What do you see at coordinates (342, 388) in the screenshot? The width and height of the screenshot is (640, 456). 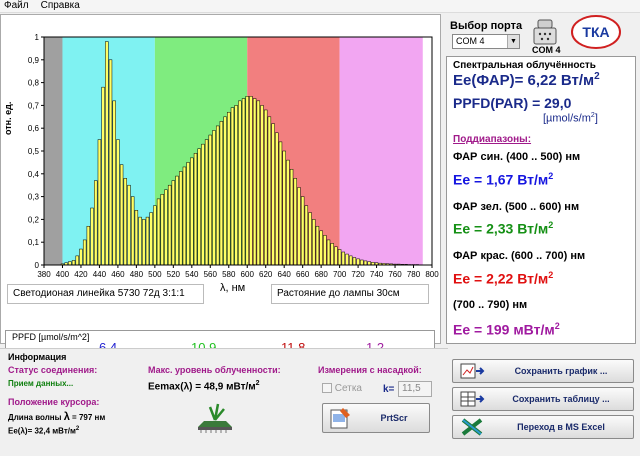 I see `grid-checkbox-row: Сетка` at bounding box center [342, 388].